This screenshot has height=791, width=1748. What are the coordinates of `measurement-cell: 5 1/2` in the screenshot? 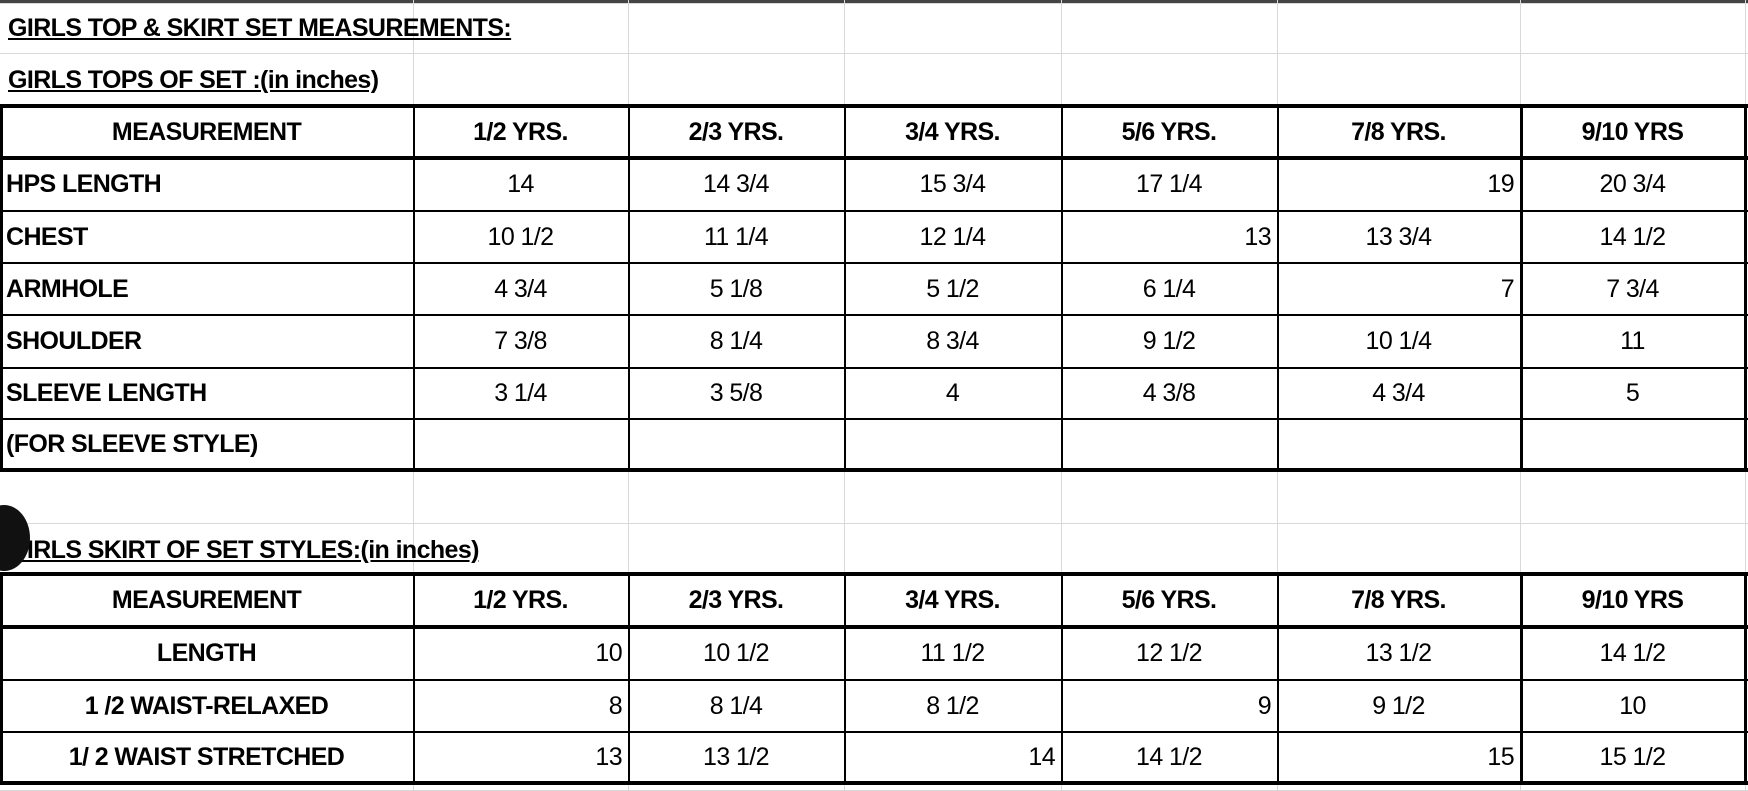 It's located at (952, 288).